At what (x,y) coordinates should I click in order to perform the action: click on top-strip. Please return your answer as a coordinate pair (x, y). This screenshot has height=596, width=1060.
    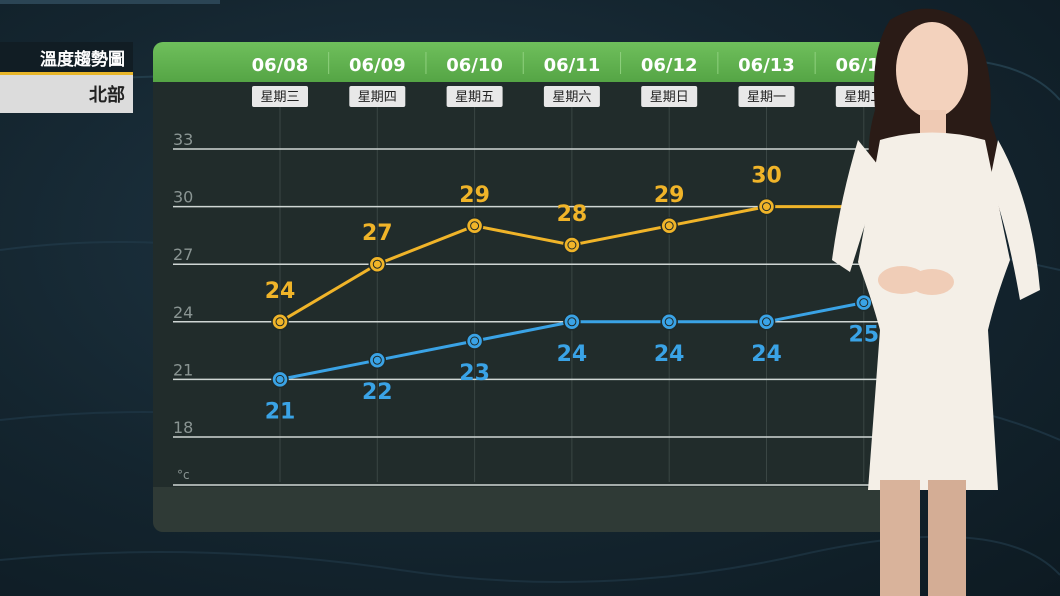
    Looking at the image, I should click on (110, 2).